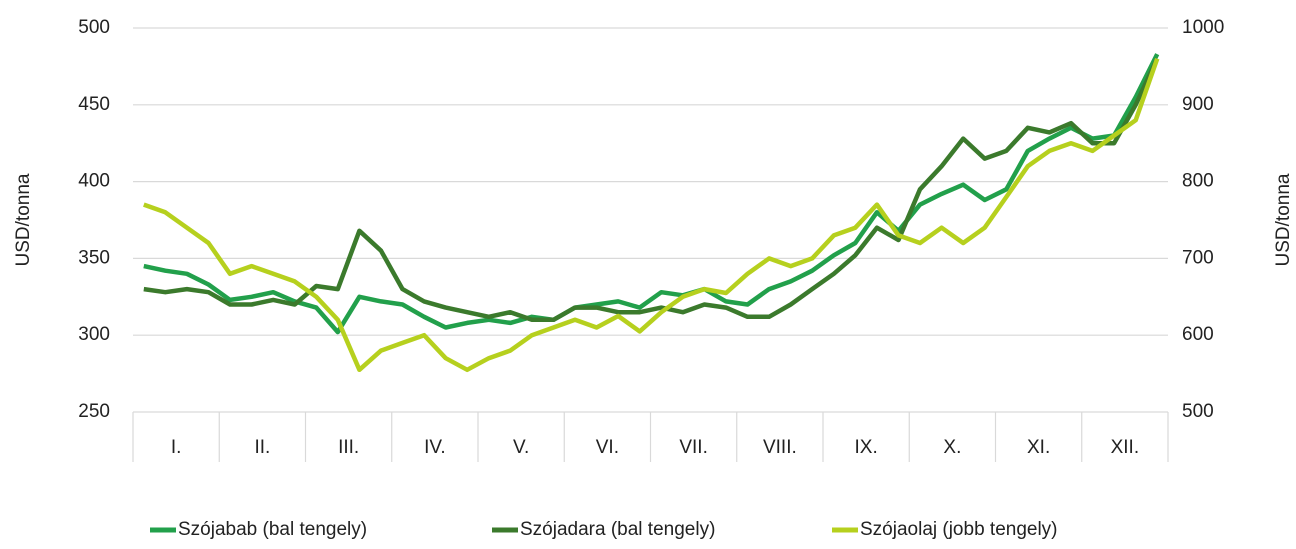  Describe the element at coordinates (94, 334) in the screenshot. I see `y-tick-label: 300` at that location.